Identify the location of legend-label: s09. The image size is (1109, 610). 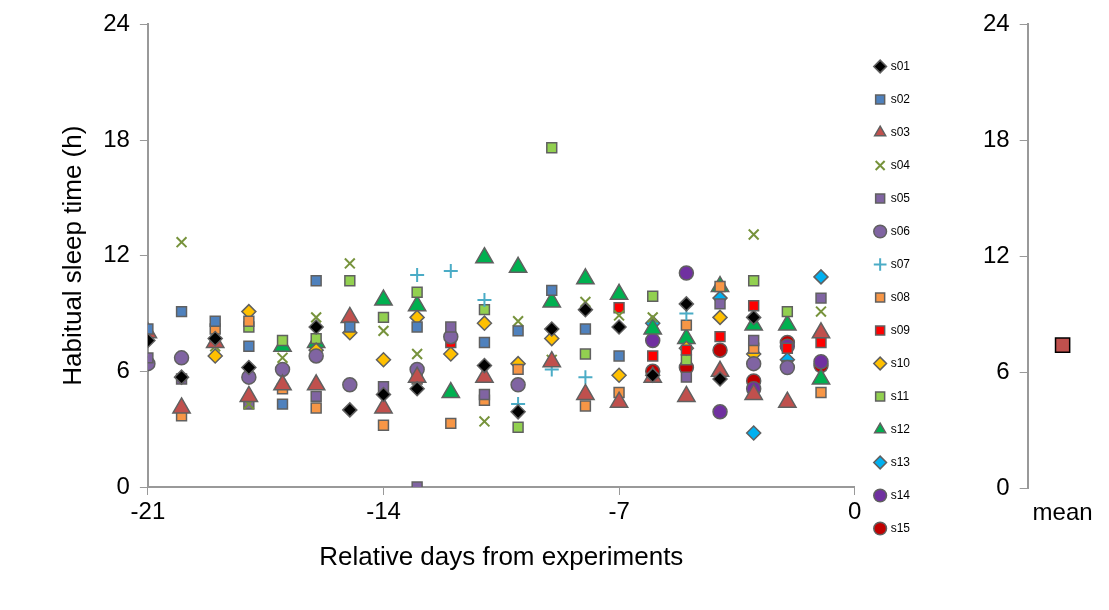
(900, 329).